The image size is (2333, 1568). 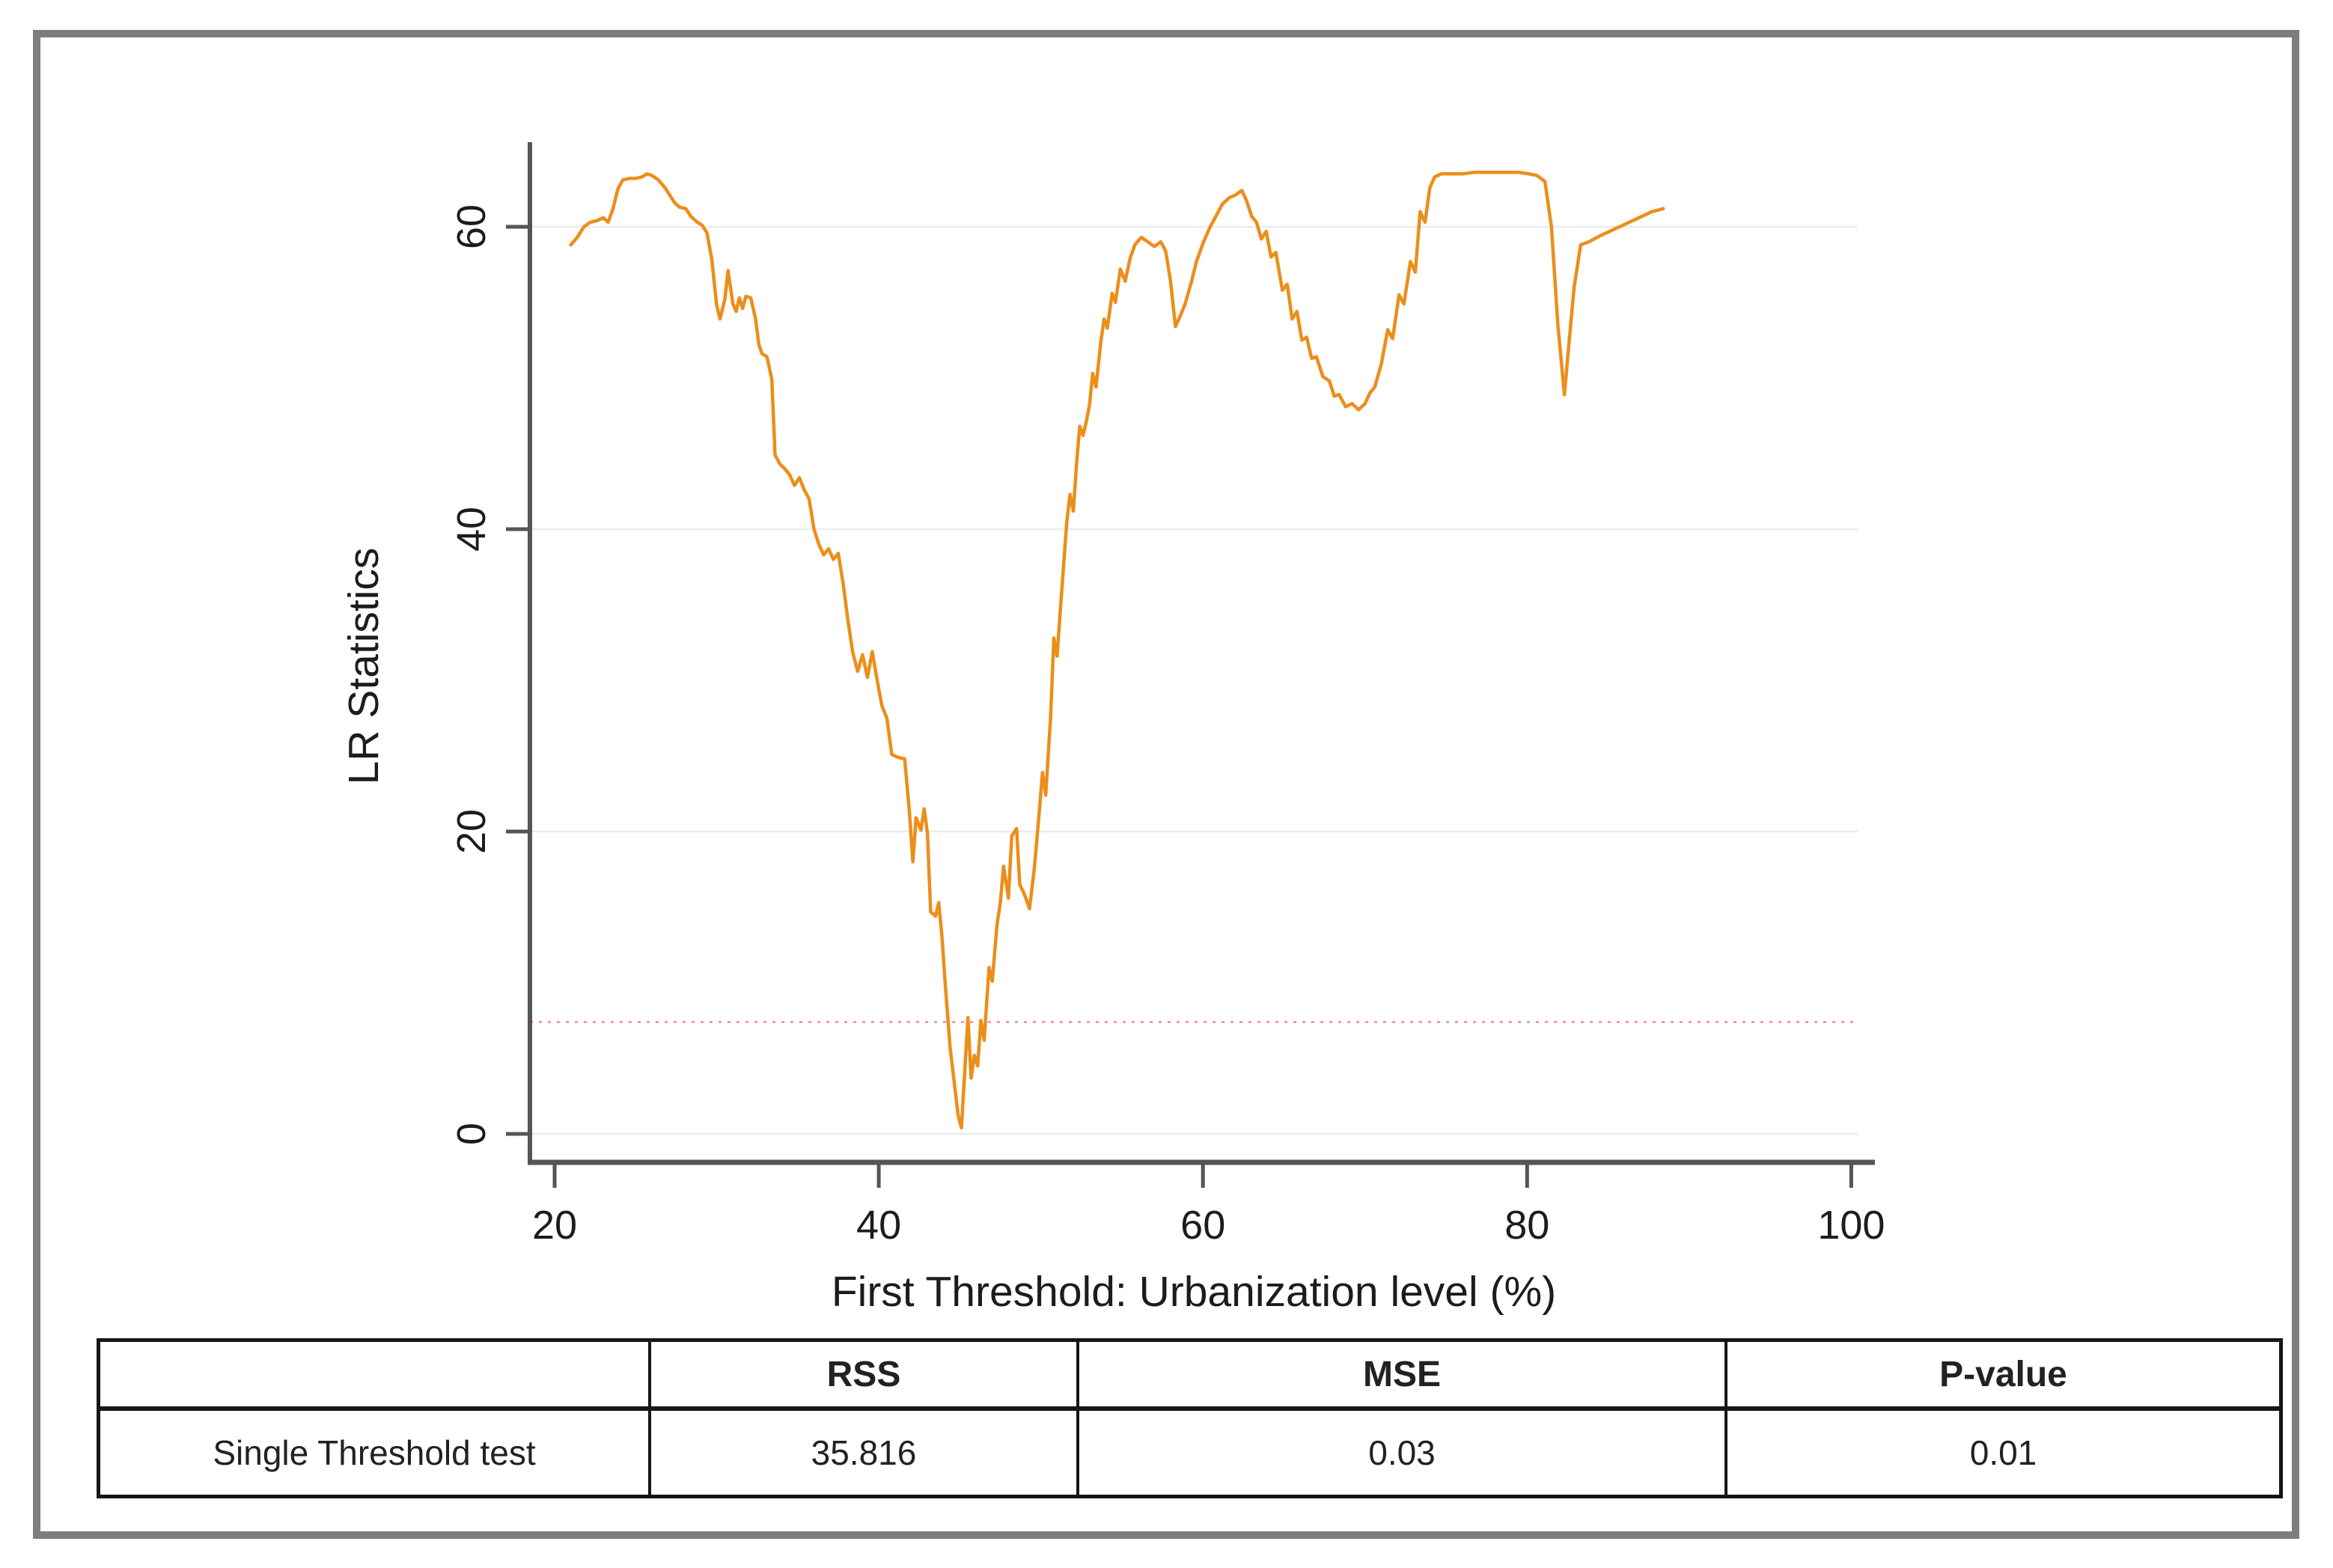 What do you see at coordinates (374, 1452) in the screenshot?
I see `stats-table-row-label: Single Threshold test` at bounding box center [374, 1452].